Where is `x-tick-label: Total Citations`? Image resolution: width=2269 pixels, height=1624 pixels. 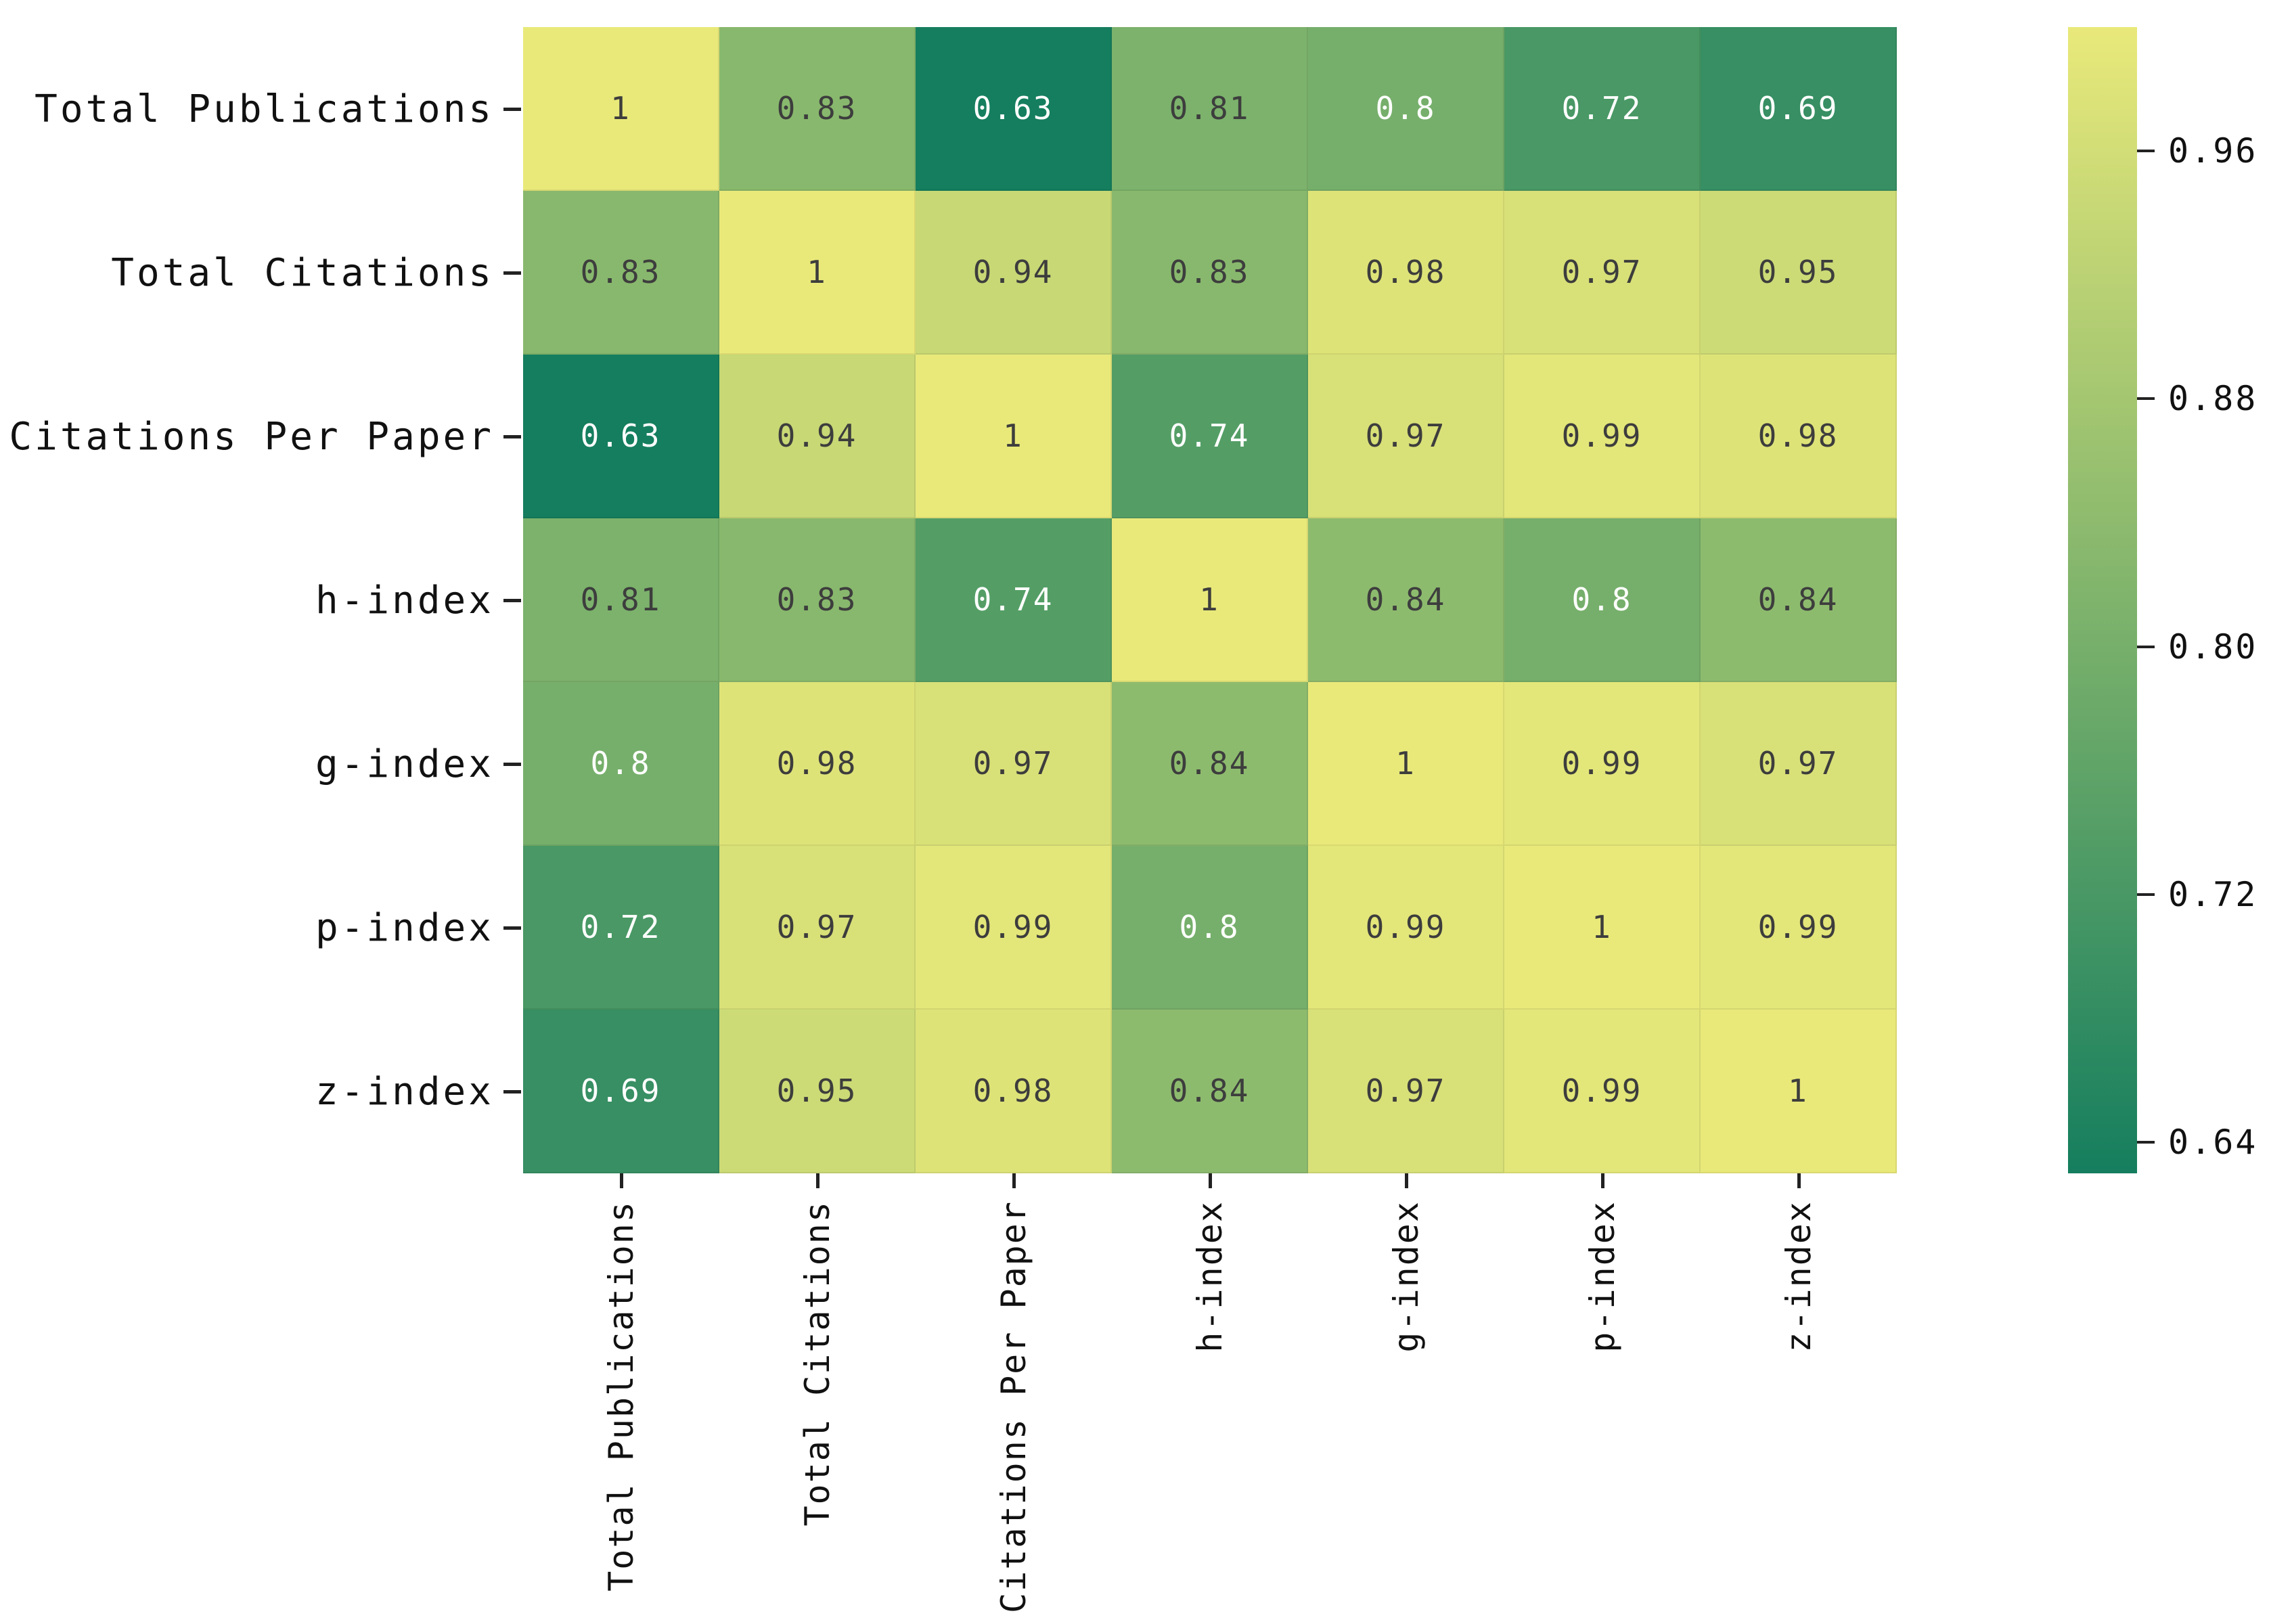 x-tick-label: Total Citations is located at coordinates (817, 1363).